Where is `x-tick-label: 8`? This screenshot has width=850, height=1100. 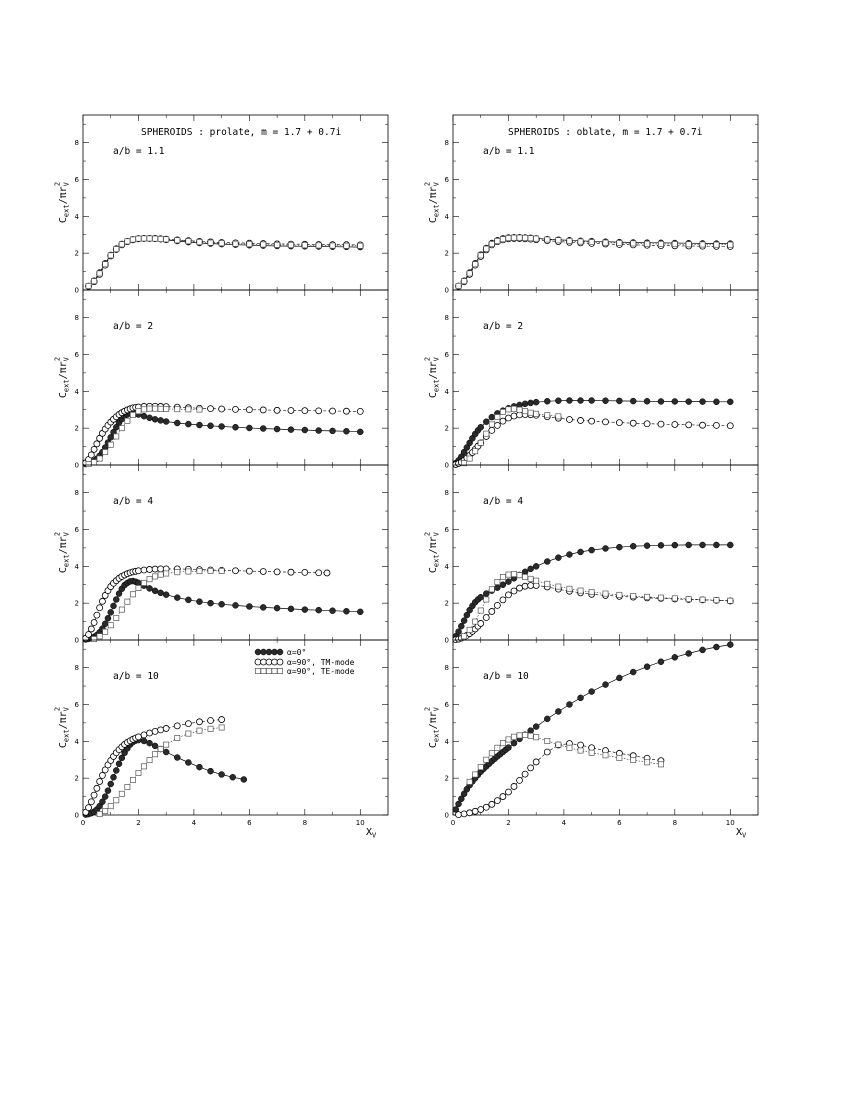 x-tick-label: 8 is located at coordinates (675, 823).